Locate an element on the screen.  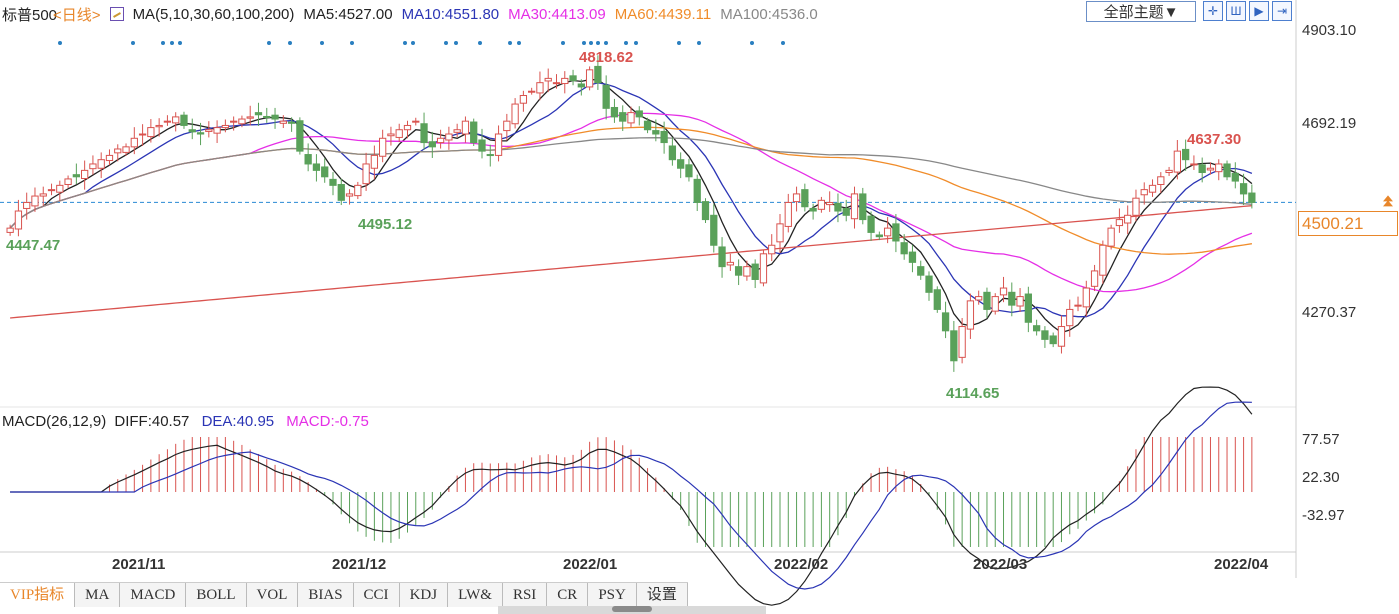
tab-vol: VOL is located at coordinates (272, 595).